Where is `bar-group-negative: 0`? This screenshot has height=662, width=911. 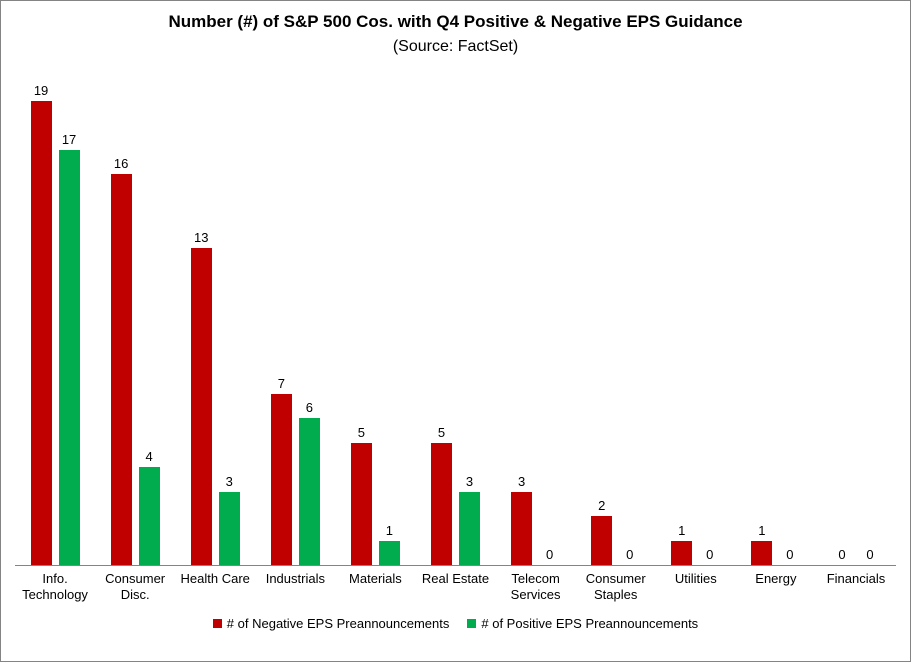 bar-group-negative: 0 is located at coordinates (841, 556).